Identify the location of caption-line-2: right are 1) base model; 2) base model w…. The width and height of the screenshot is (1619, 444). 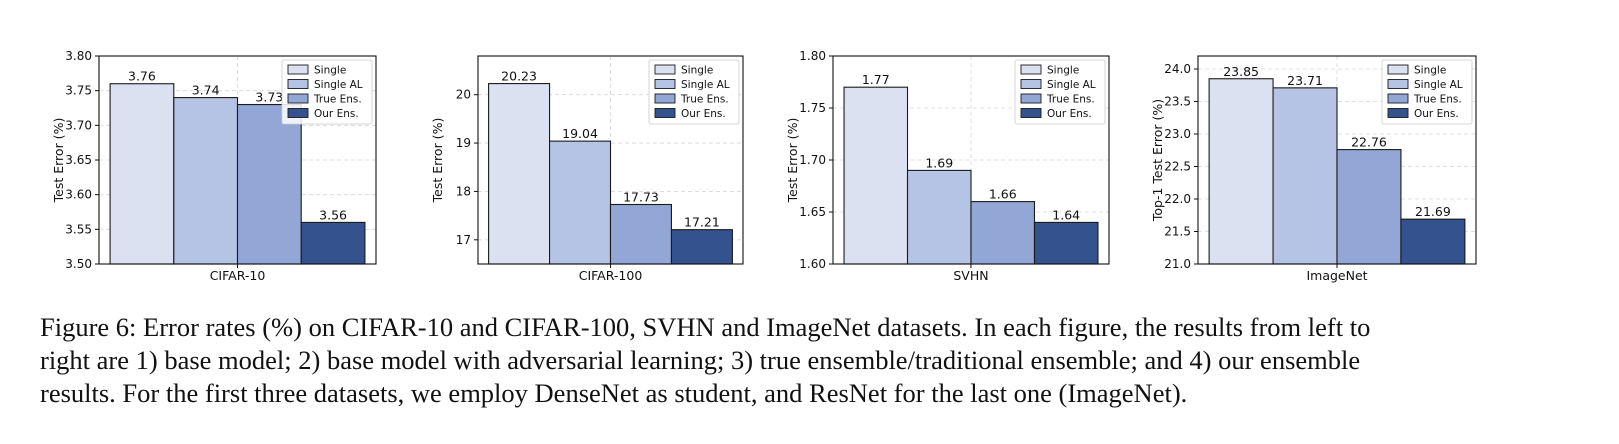
(700, 360).